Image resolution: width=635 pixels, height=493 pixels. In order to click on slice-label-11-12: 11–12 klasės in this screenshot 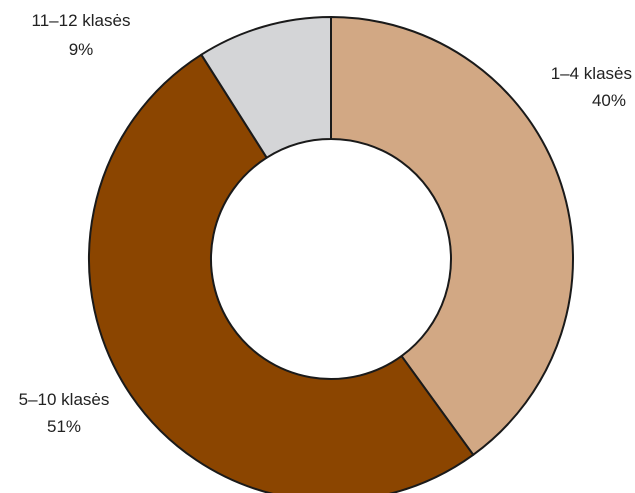, I will do `click(81, 20)`.